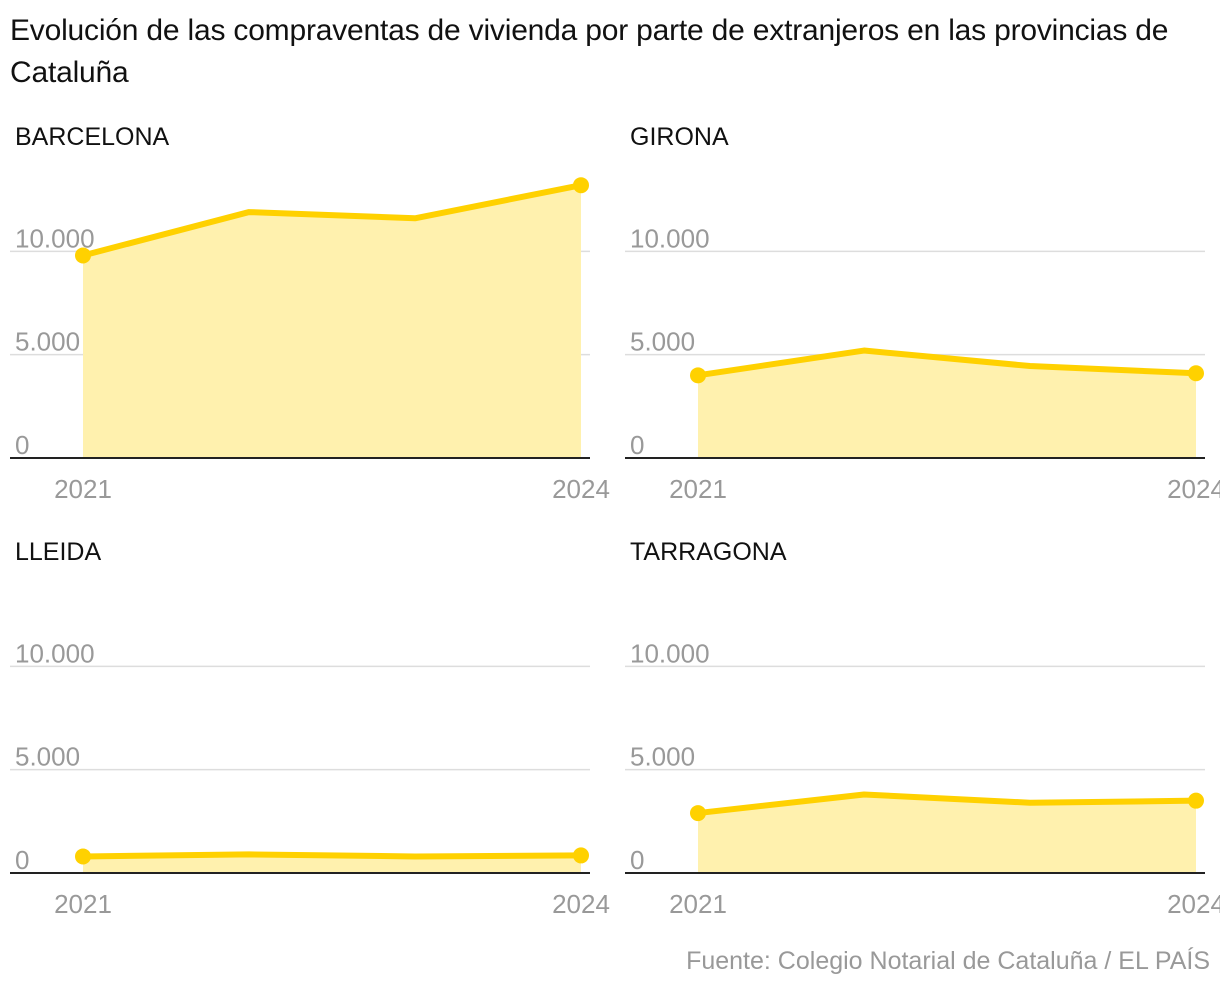  Describe the element at coordinates (922, 777) in the screenshot. I see `chart-tarragona: 0 5.000 10.000 2021 2024` at that location.